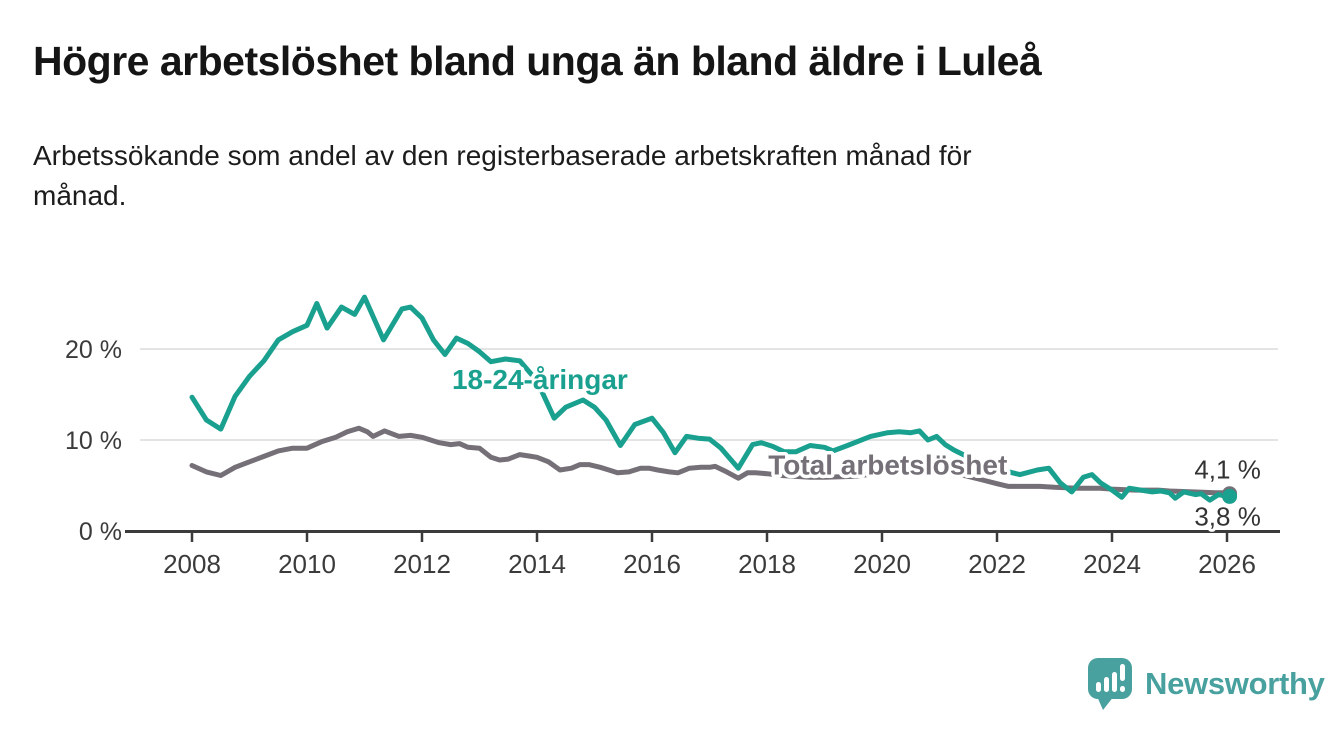  What do you see at coordinates (537, 564) in the screenshot?
I see `x-tick-label: 2014` at bounding box center [537, 564].